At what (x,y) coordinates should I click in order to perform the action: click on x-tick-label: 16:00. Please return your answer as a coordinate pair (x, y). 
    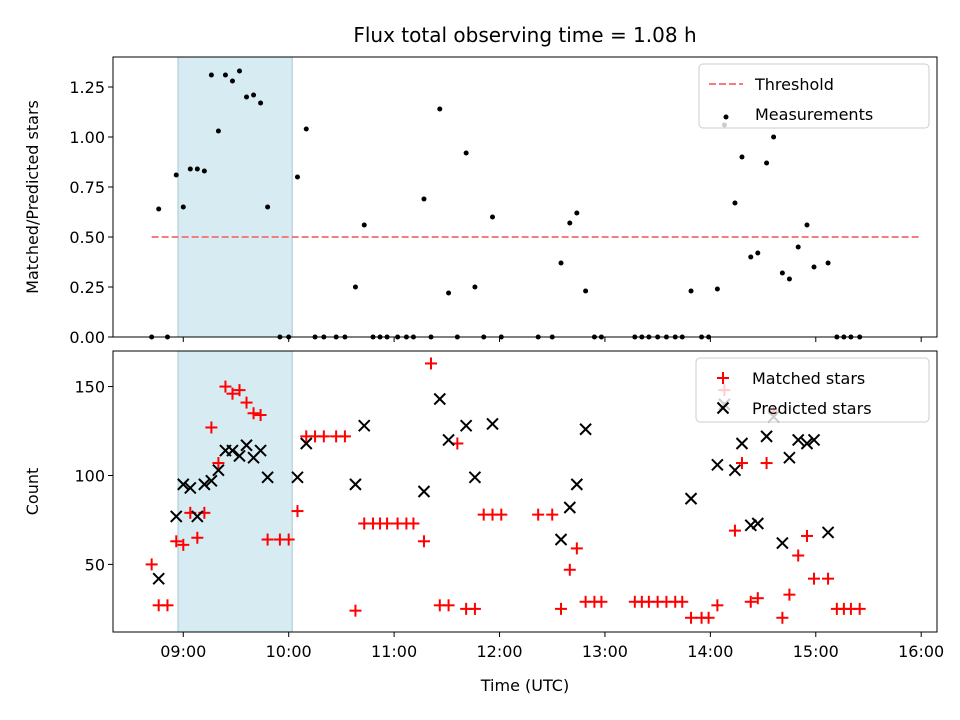
    Looking at the image, I should click on (921, 651).